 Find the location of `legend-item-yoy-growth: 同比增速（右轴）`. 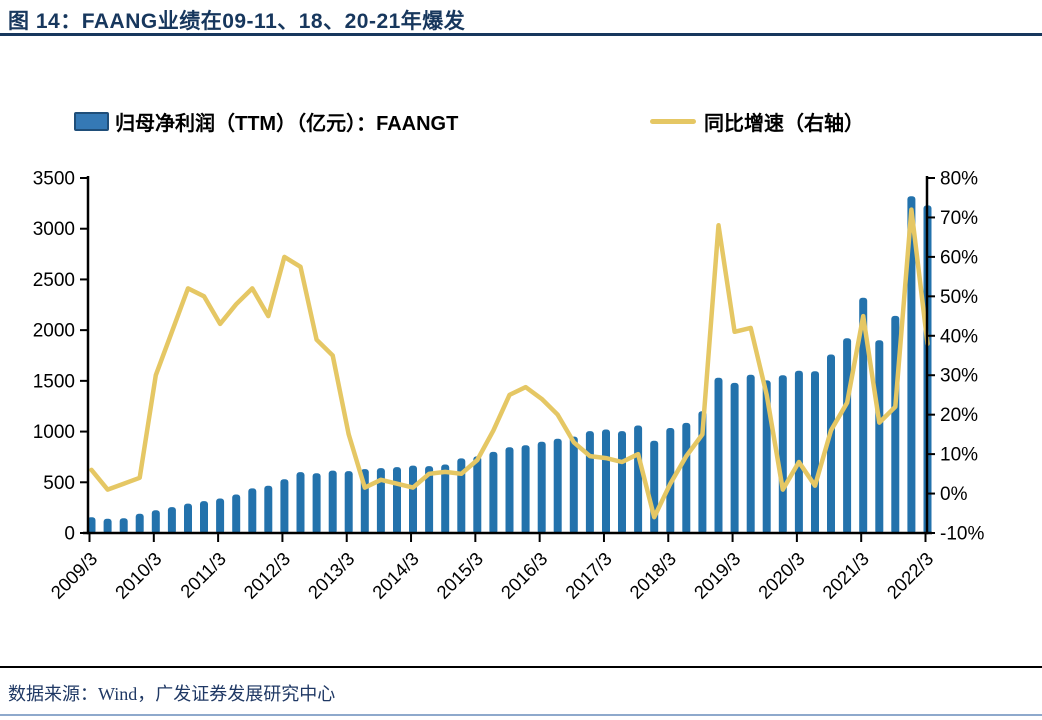

legend-item-yoy-growth: 同比增速（右轴） is located at coordinates (757, 121).